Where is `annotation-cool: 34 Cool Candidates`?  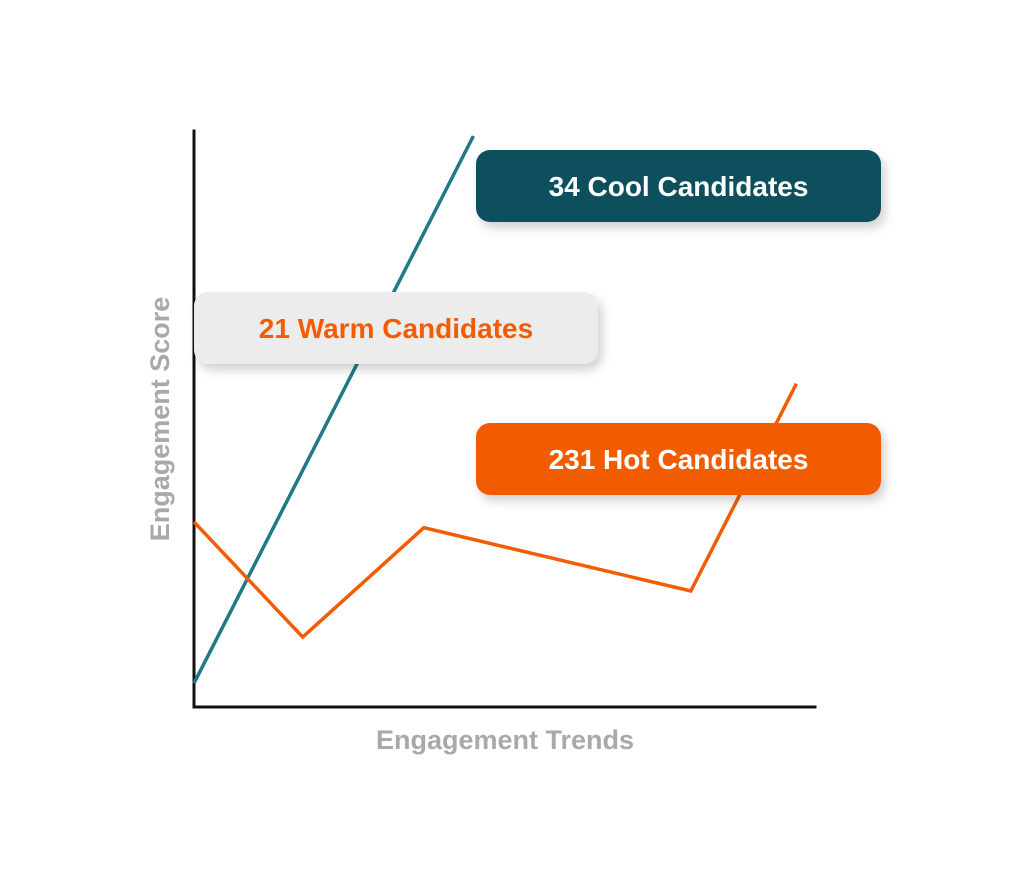 annotation-cool: 34 Cool Candidates is located at coordinates (678, 186).